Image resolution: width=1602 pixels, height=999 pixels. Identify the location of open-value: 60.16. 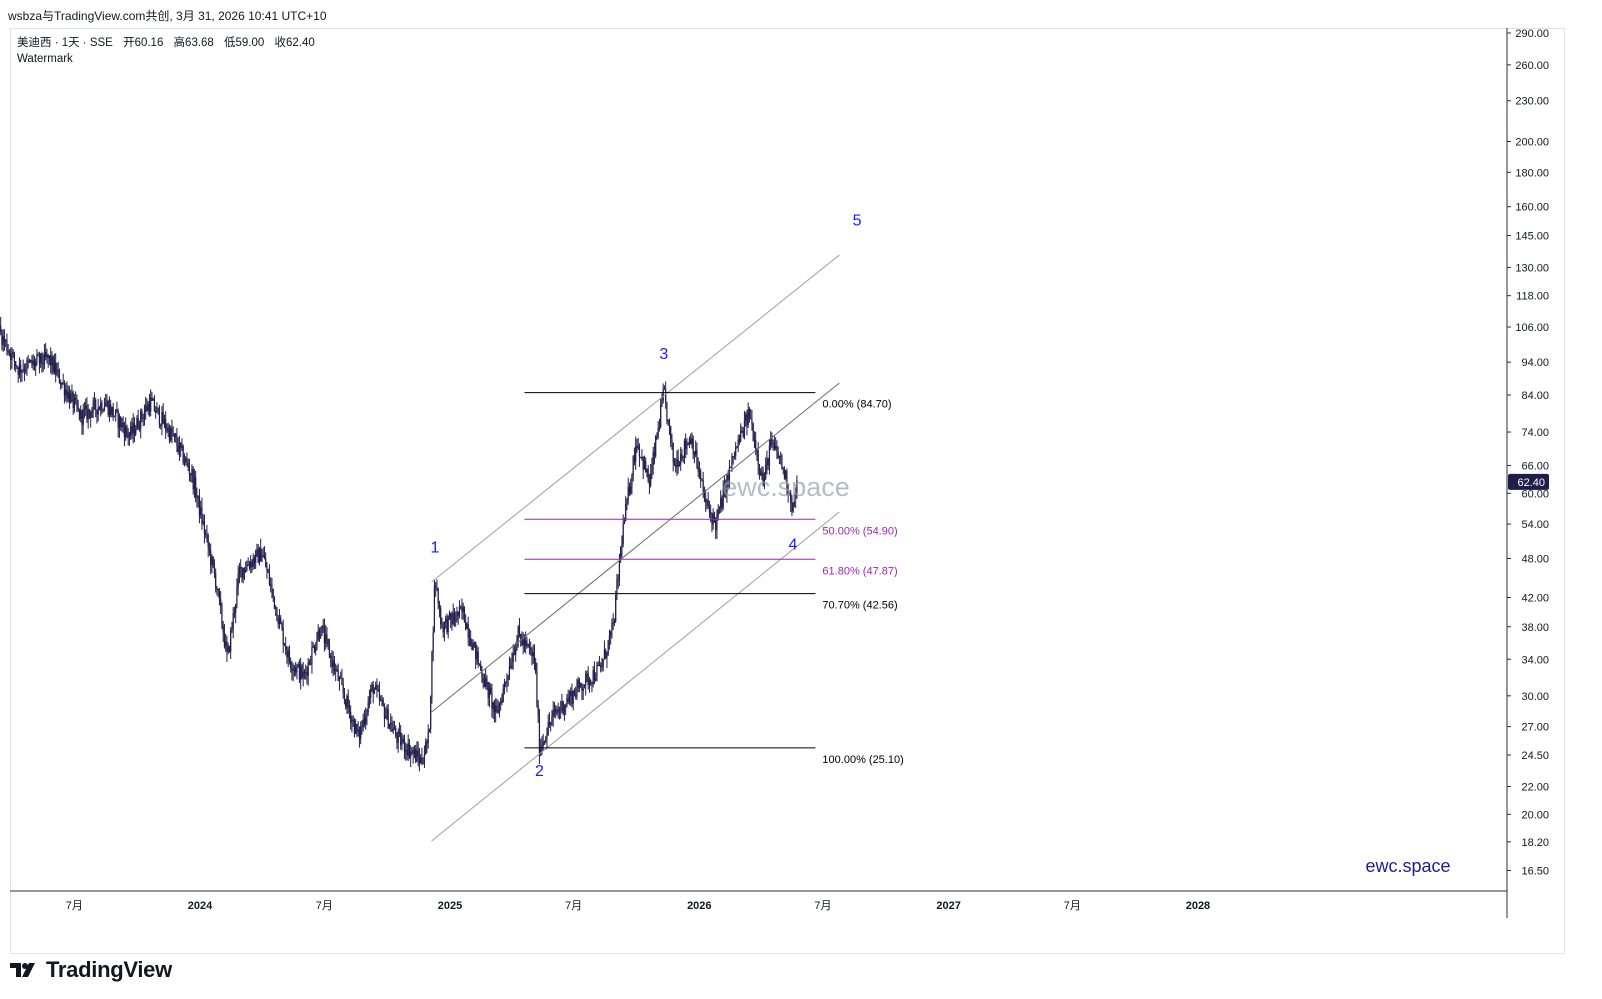
(149, 43).